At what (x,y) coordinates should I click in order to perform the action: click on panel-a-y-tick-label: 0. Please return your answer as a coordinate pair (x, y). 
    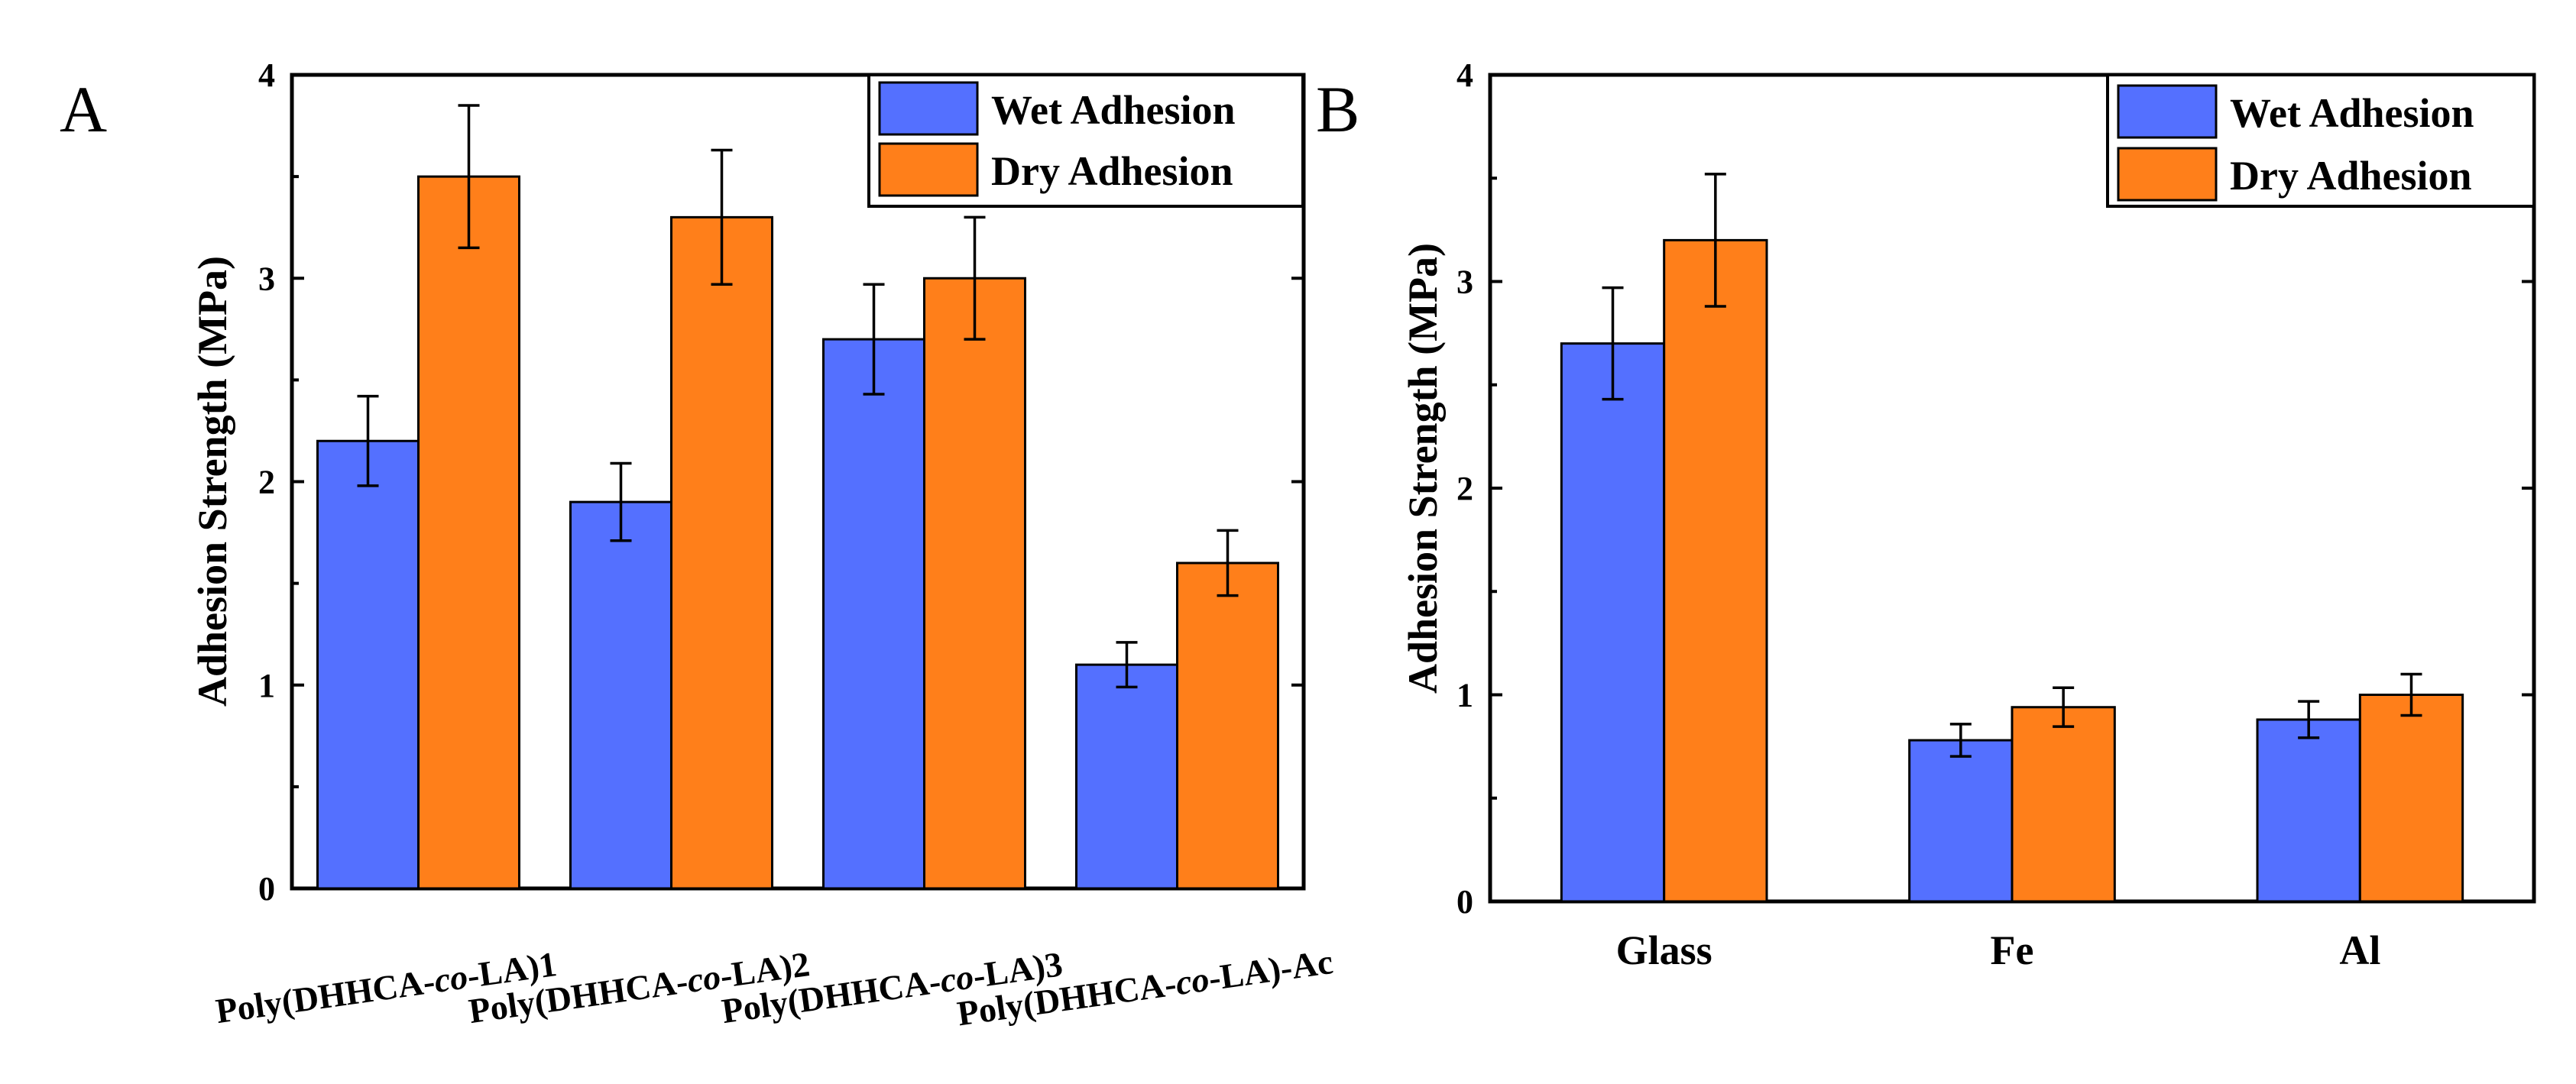
    Looking at the image, I should click on (267, 889).